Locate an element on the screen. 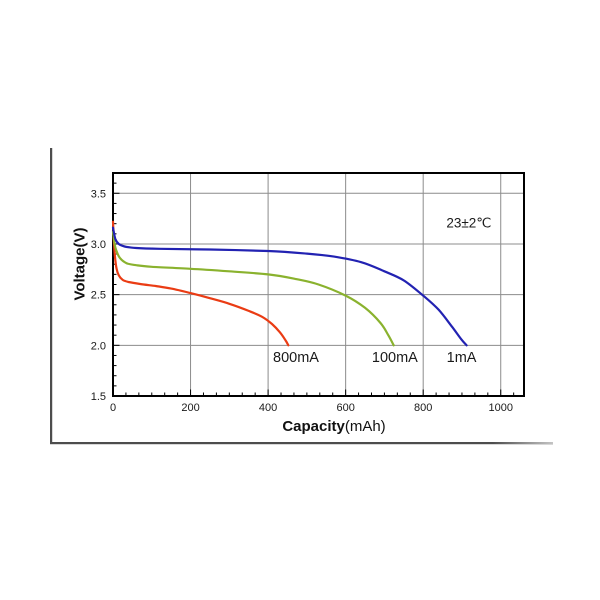 The image size is (600, 600). y-tick-label: 2.0 is located at coordinates (98, 346).